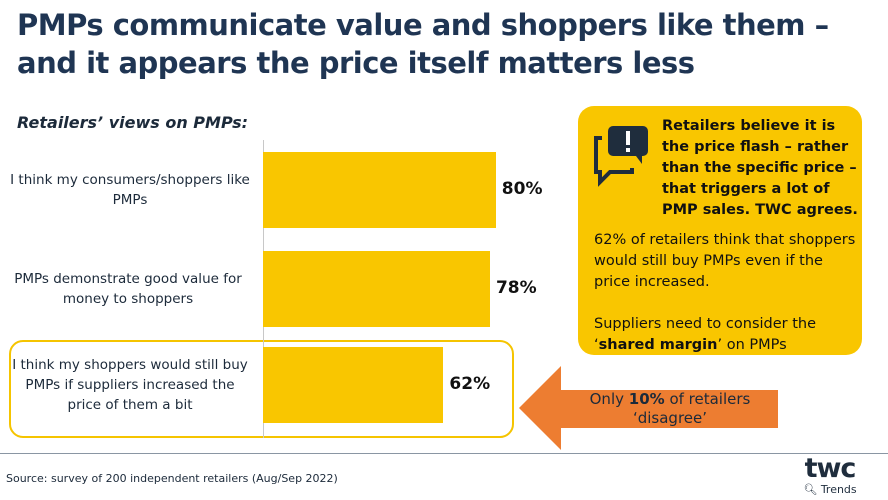 The width and height of the screenshot is (888, 500). I want to click on category-label: I think my consumers/shoppers like PMPs, so click(130, 190).